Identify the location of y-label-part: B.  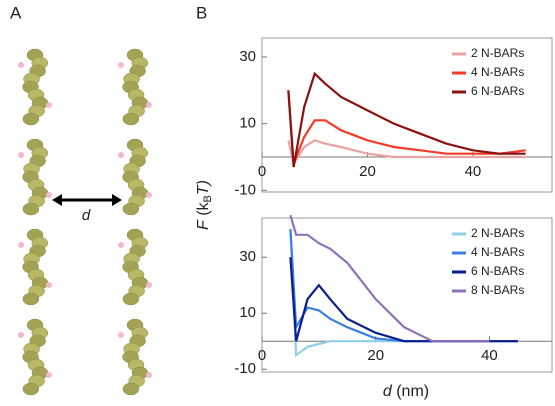
(208, 198).